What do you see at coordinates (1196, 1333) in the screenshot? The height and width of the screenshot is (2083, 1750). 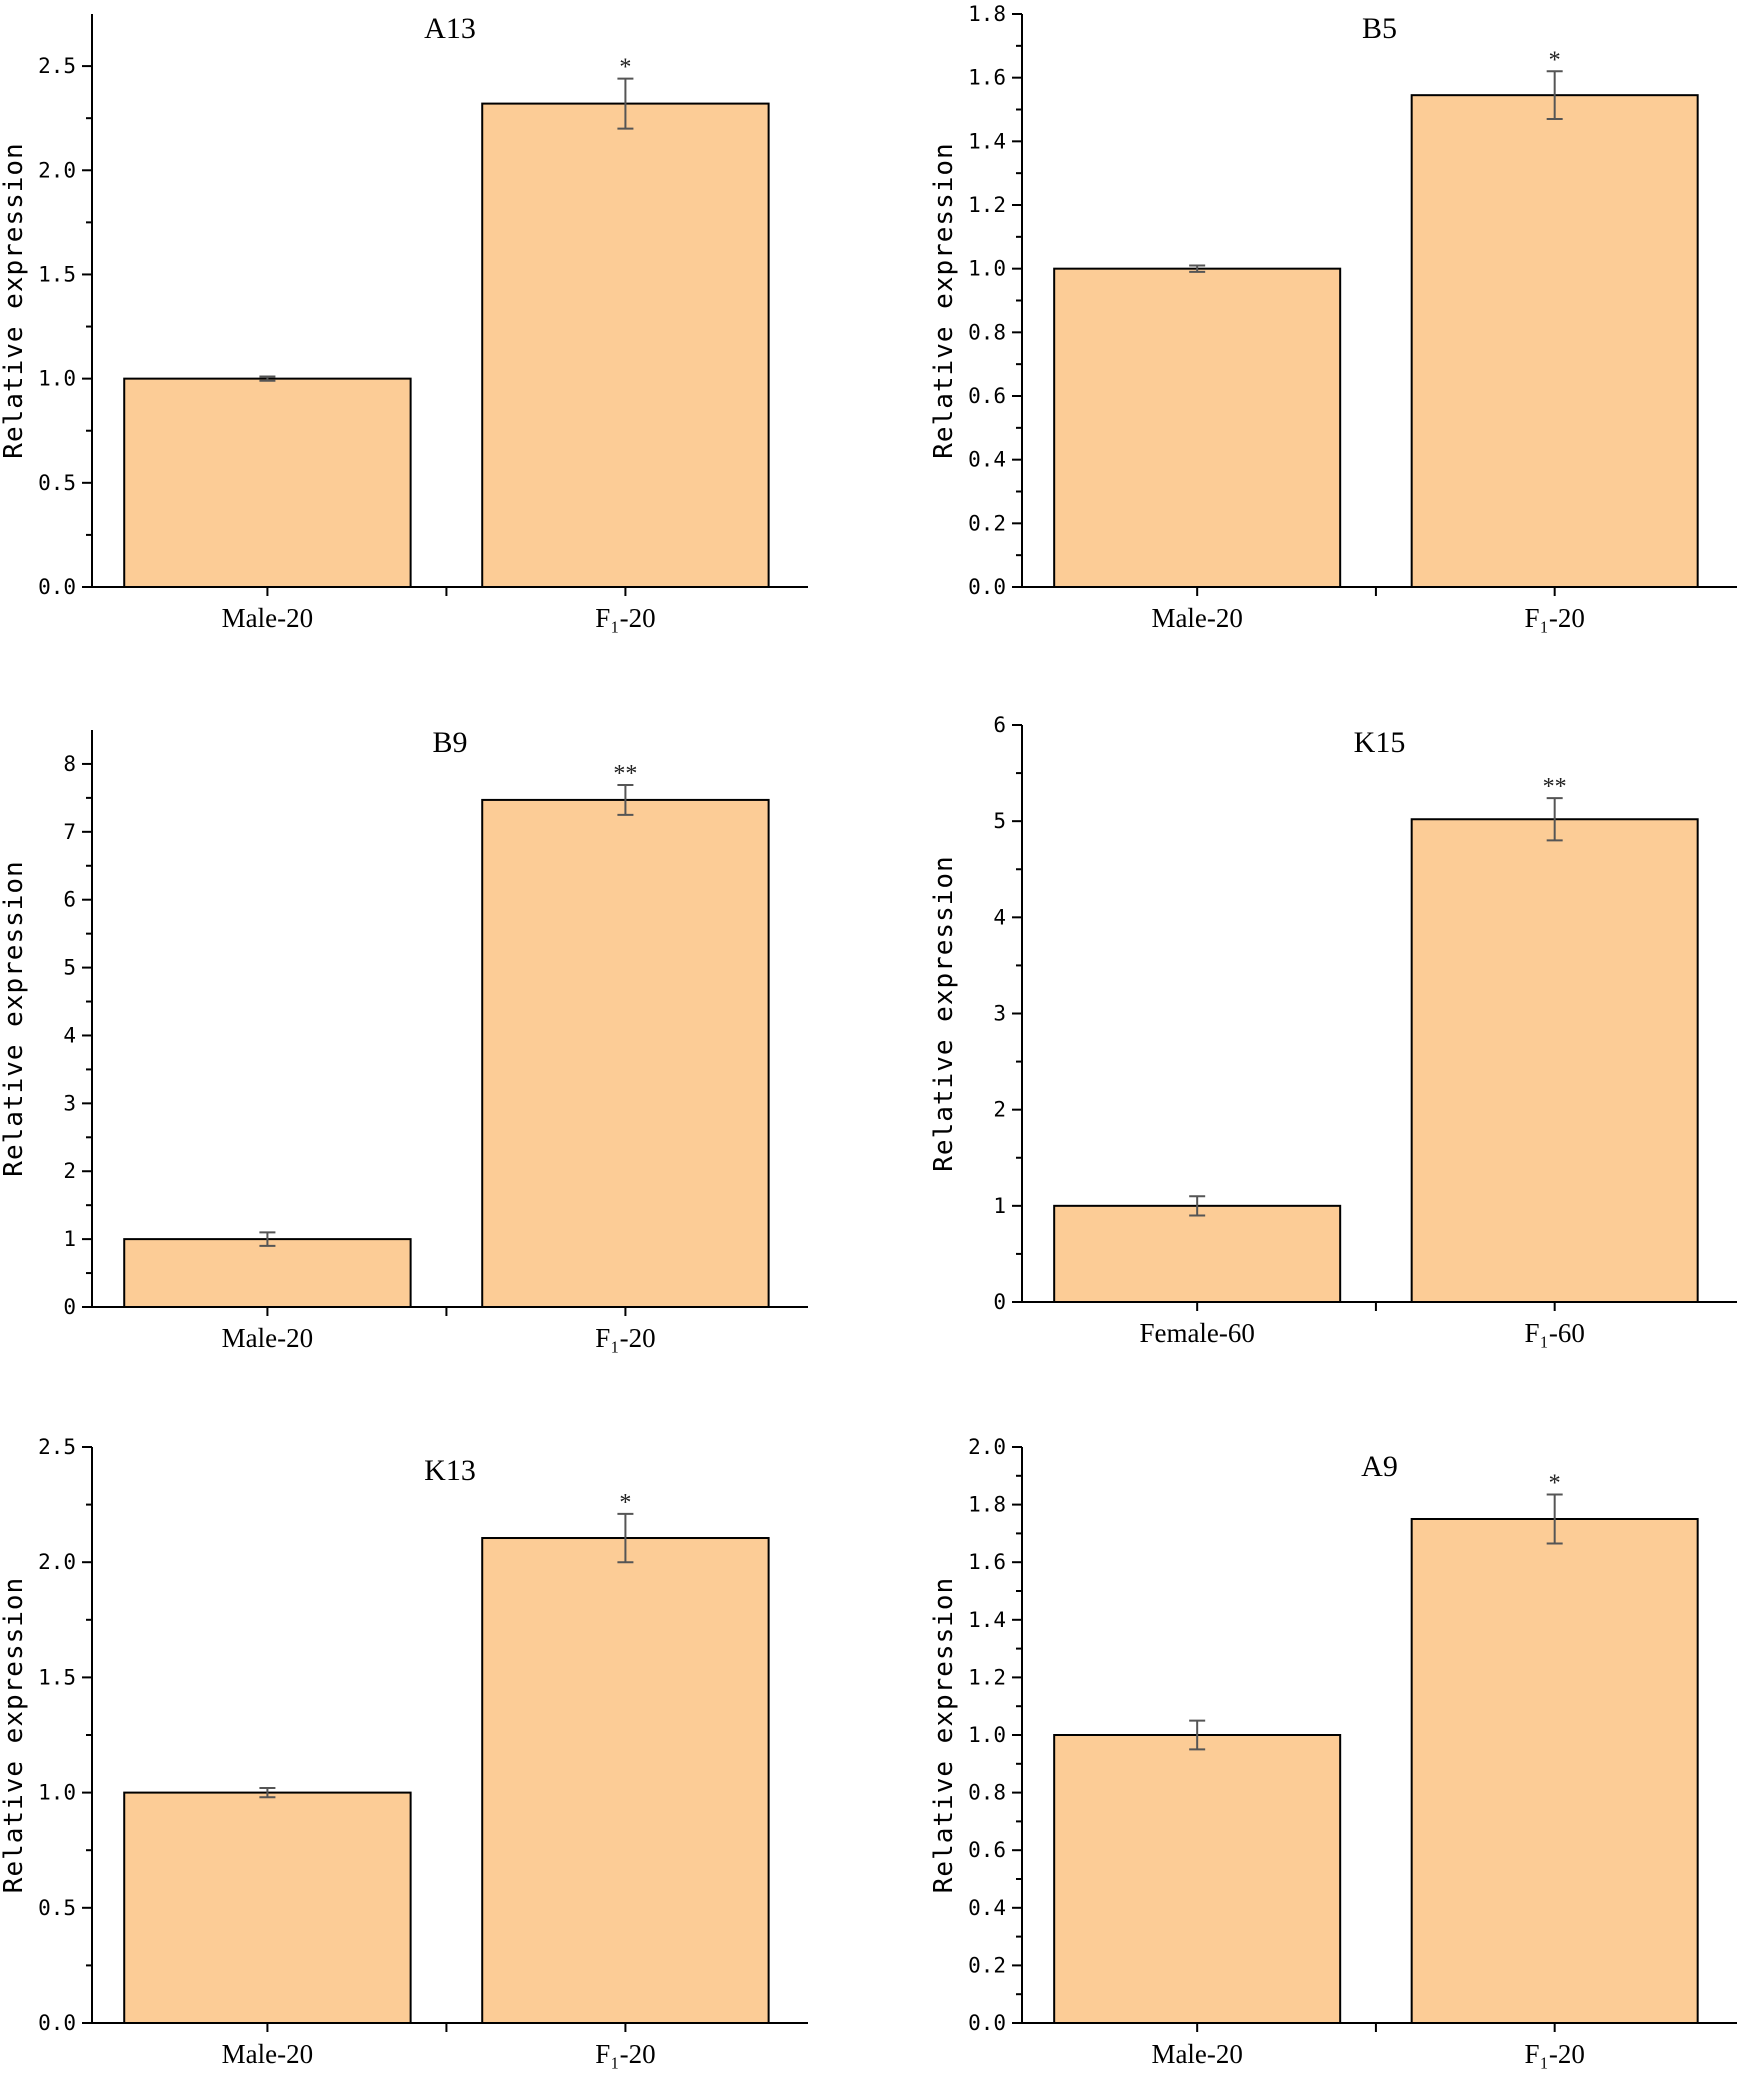 I see `category-label: Female-60` at bounding box center [1196, 1333].